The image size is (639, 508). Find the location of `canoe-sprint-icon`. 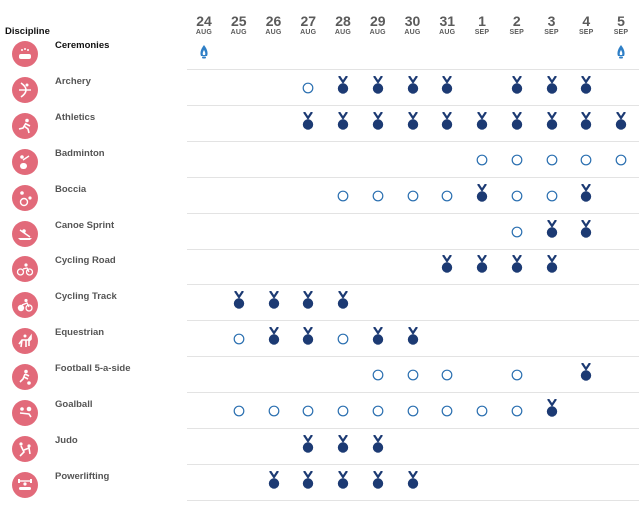

canoe-sprint-icon is located at coordinates (25, 233).